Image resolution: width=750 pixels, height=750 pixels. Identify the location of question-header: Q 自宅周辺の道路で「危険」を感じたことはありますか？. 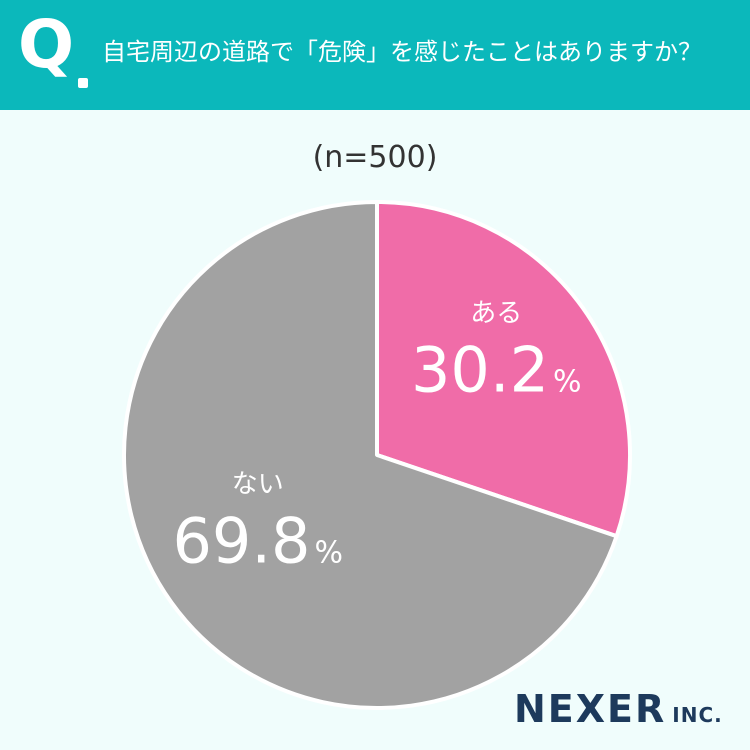
(375, 55).